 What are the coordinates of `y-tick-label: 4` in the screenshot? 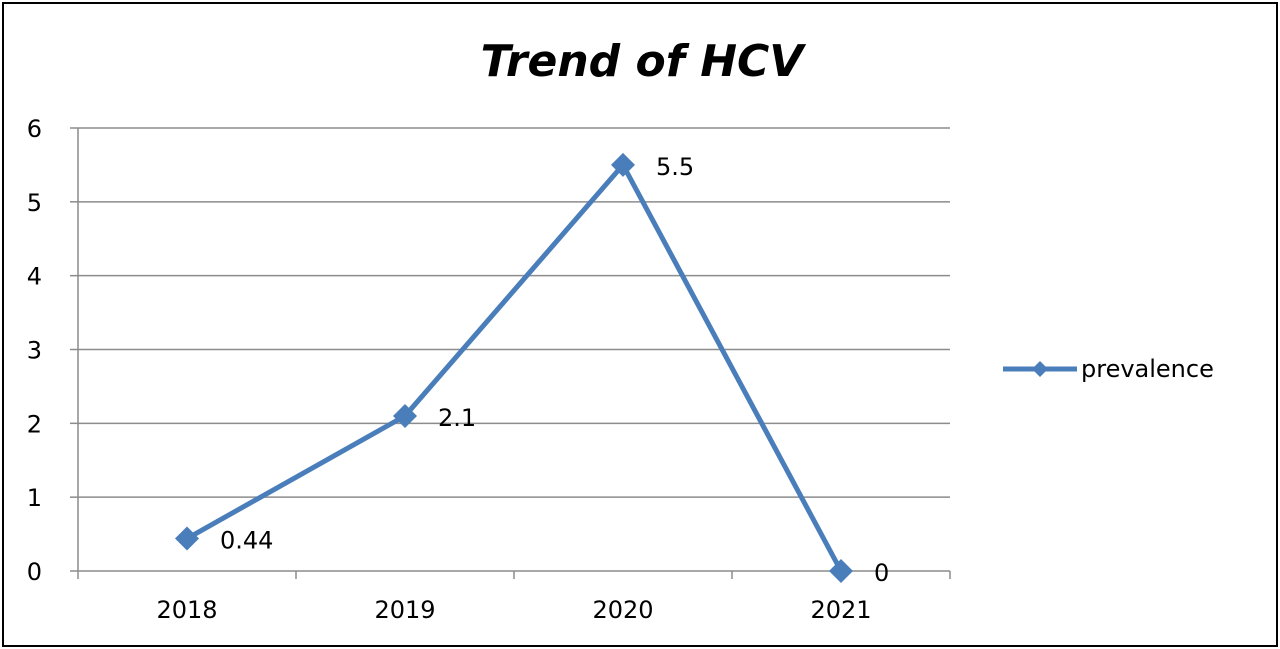 It's located at (34, 277).